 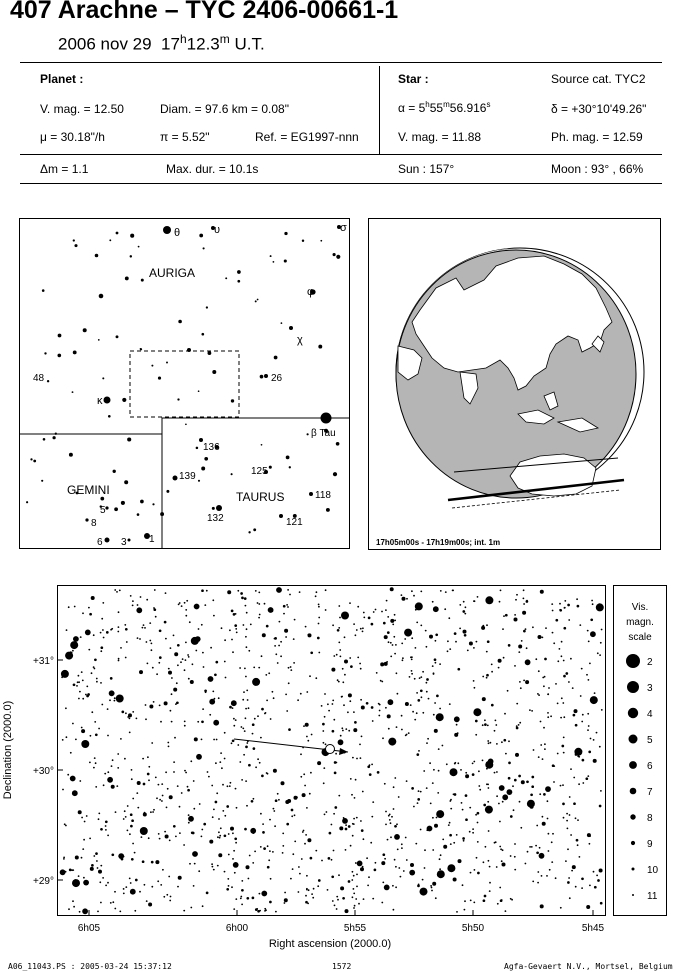 I want to click on event-datetime: 2006 nov 29 17h12.3m U.T., so click(x=161, y=43).